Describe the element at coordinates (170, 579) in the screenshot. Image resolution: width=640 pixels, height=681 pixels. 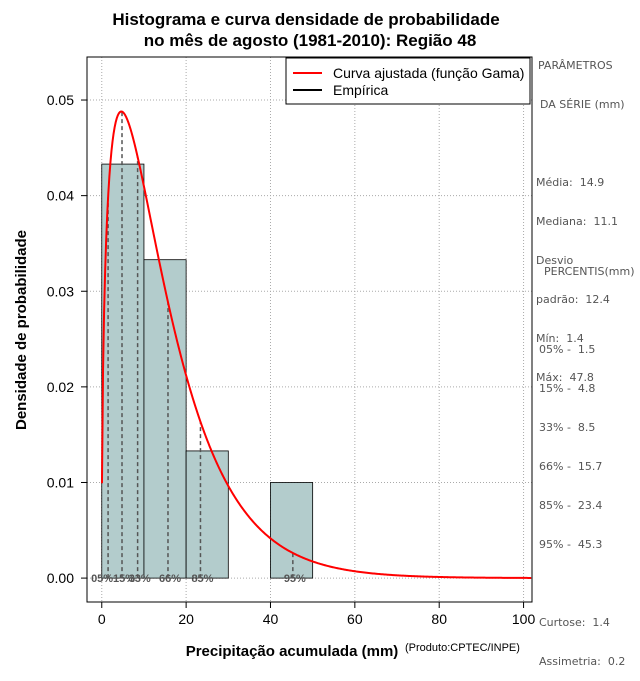
I see `percentile-label-66%: 66%` at that location.